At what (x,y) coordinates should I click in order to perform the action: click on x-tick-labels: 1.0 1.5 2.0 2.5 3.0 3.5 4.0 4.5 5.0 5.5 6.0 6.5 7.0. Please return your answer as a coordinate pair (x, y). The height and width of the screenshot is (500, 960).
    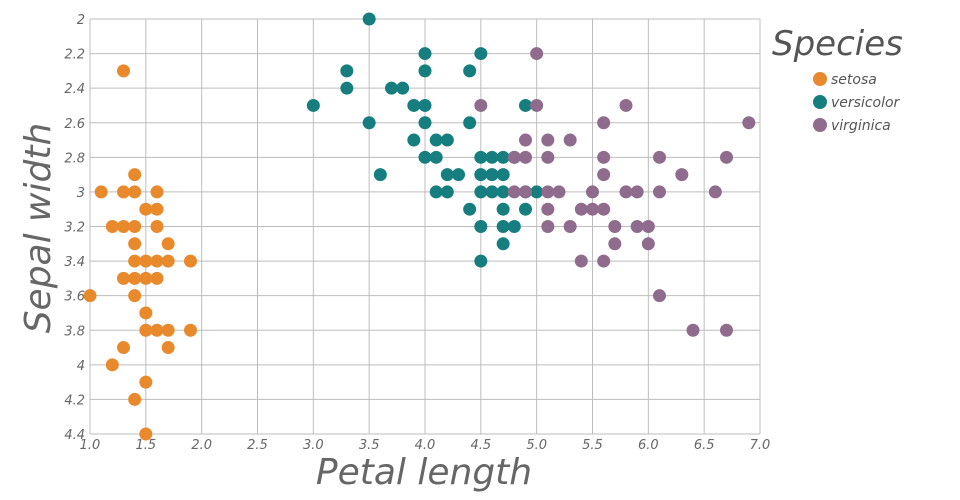
    Looking at the image, I should click on (425, 445).